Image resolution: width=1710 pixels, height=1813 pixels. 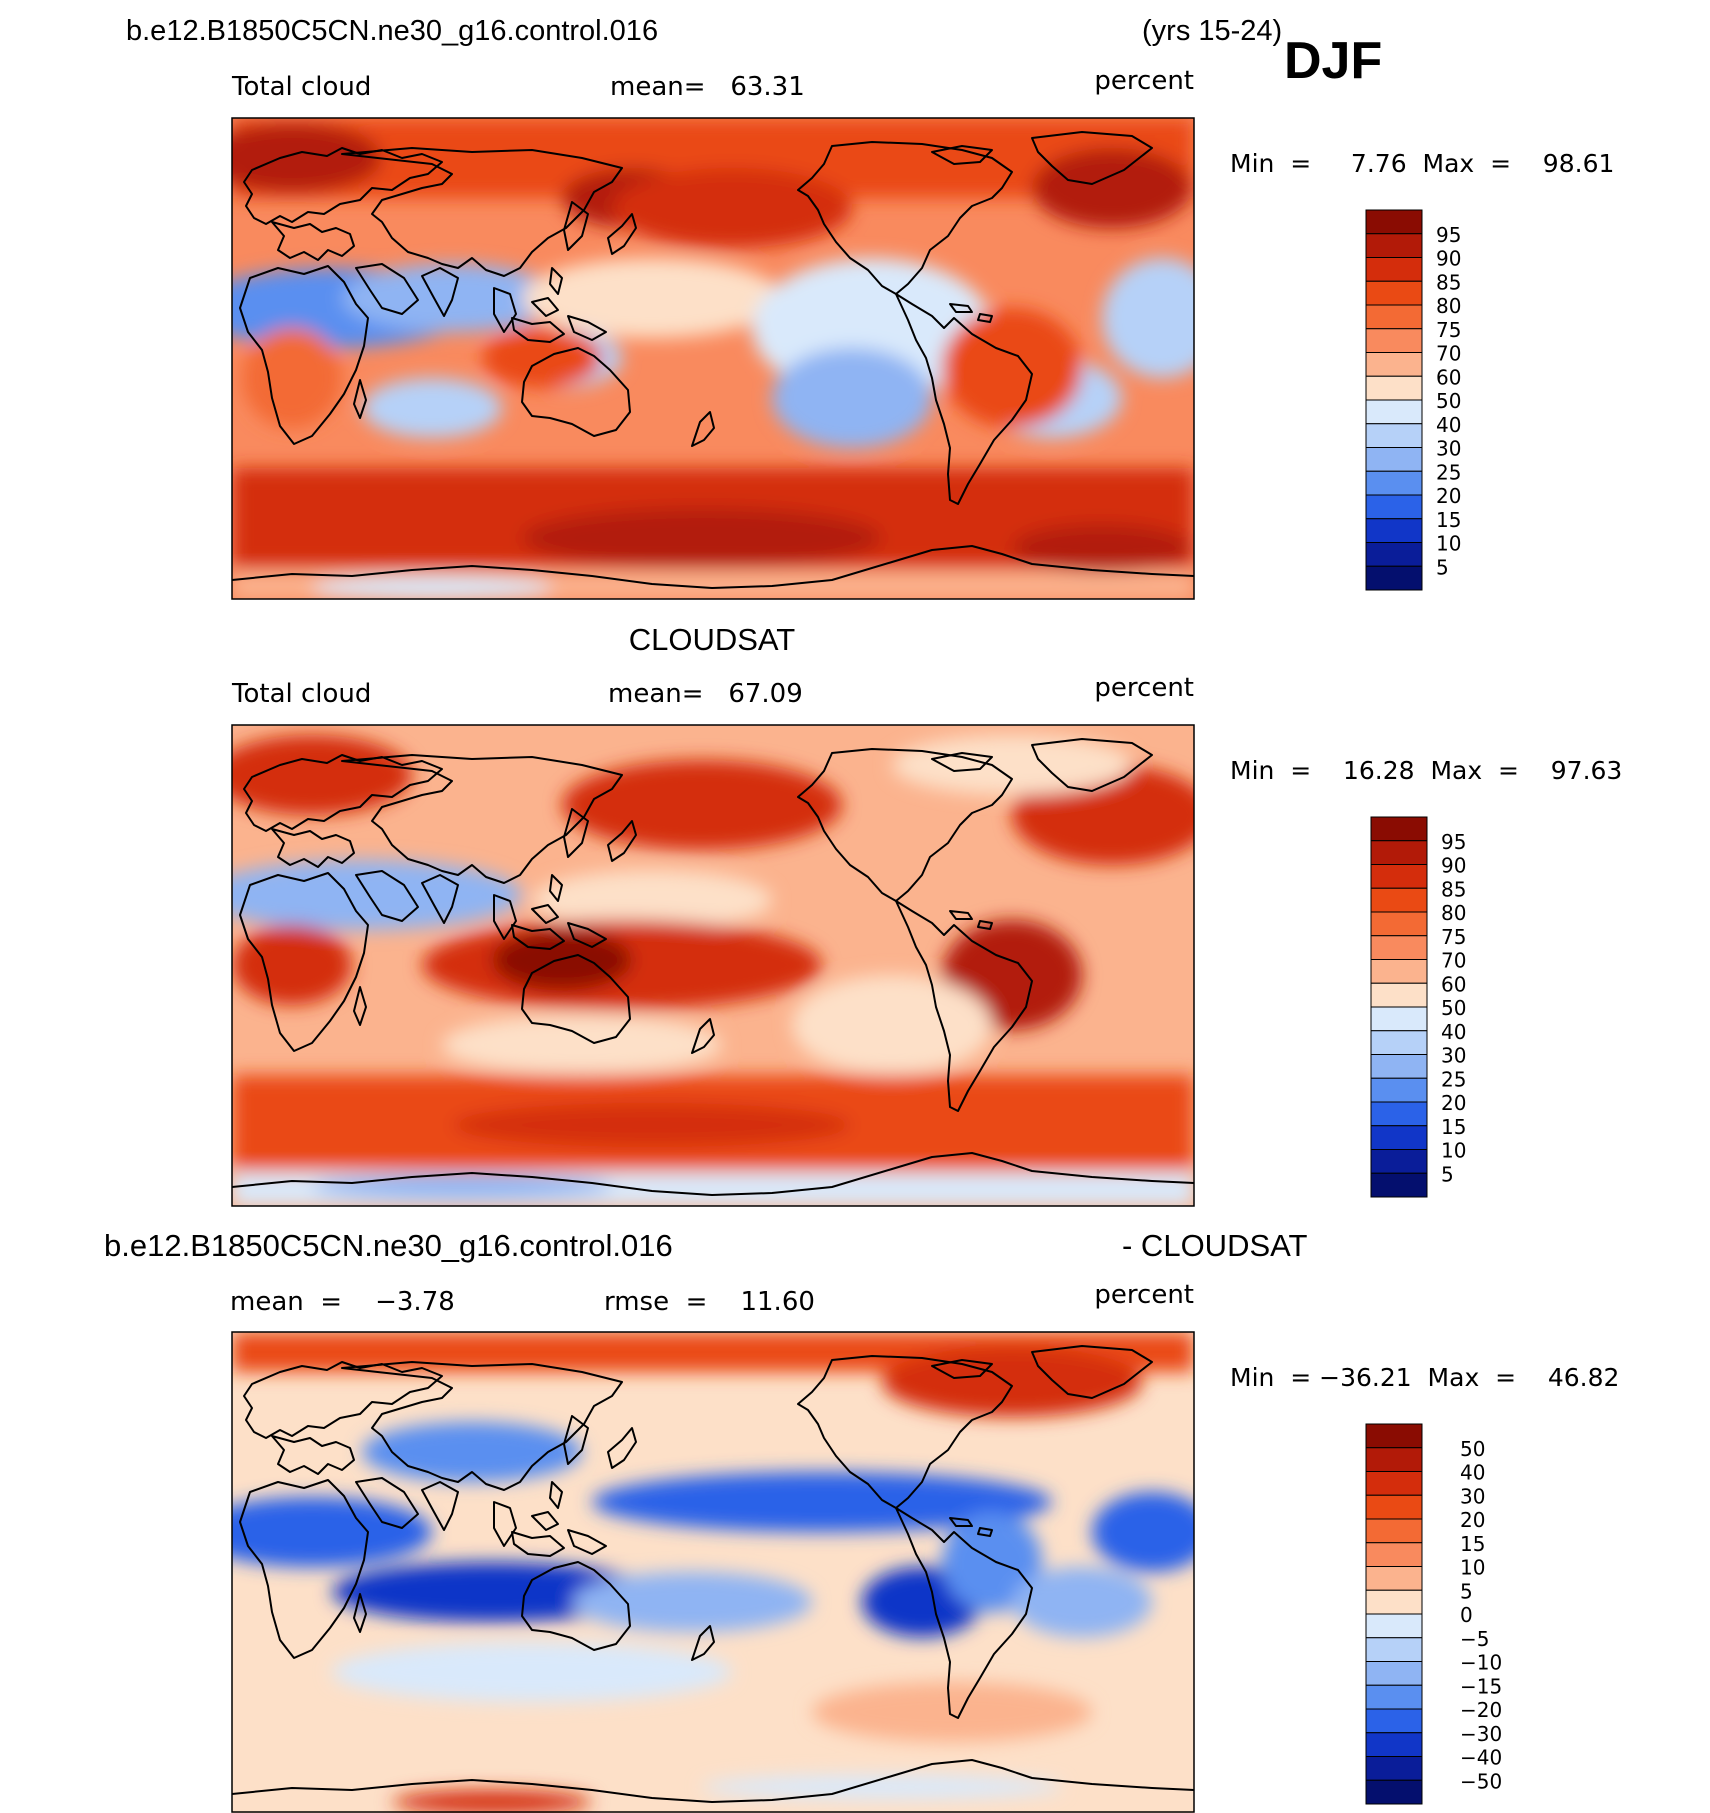 I want to click on season-label: DJF, so click(x=1333, y=61).